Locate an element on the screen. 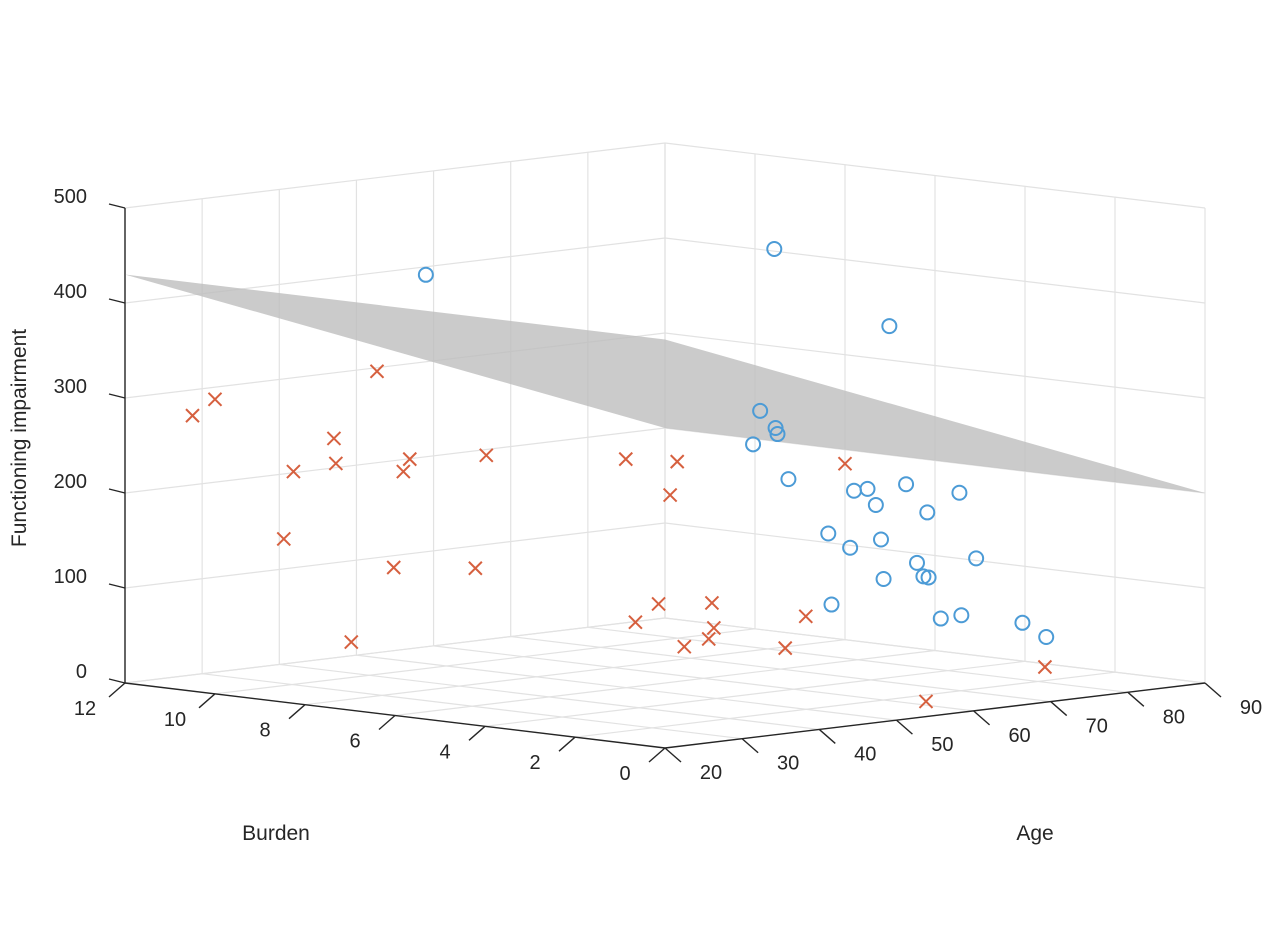 The image size is (1280, 929). y-tick-label: 0 is located at coordinates (624, 774).